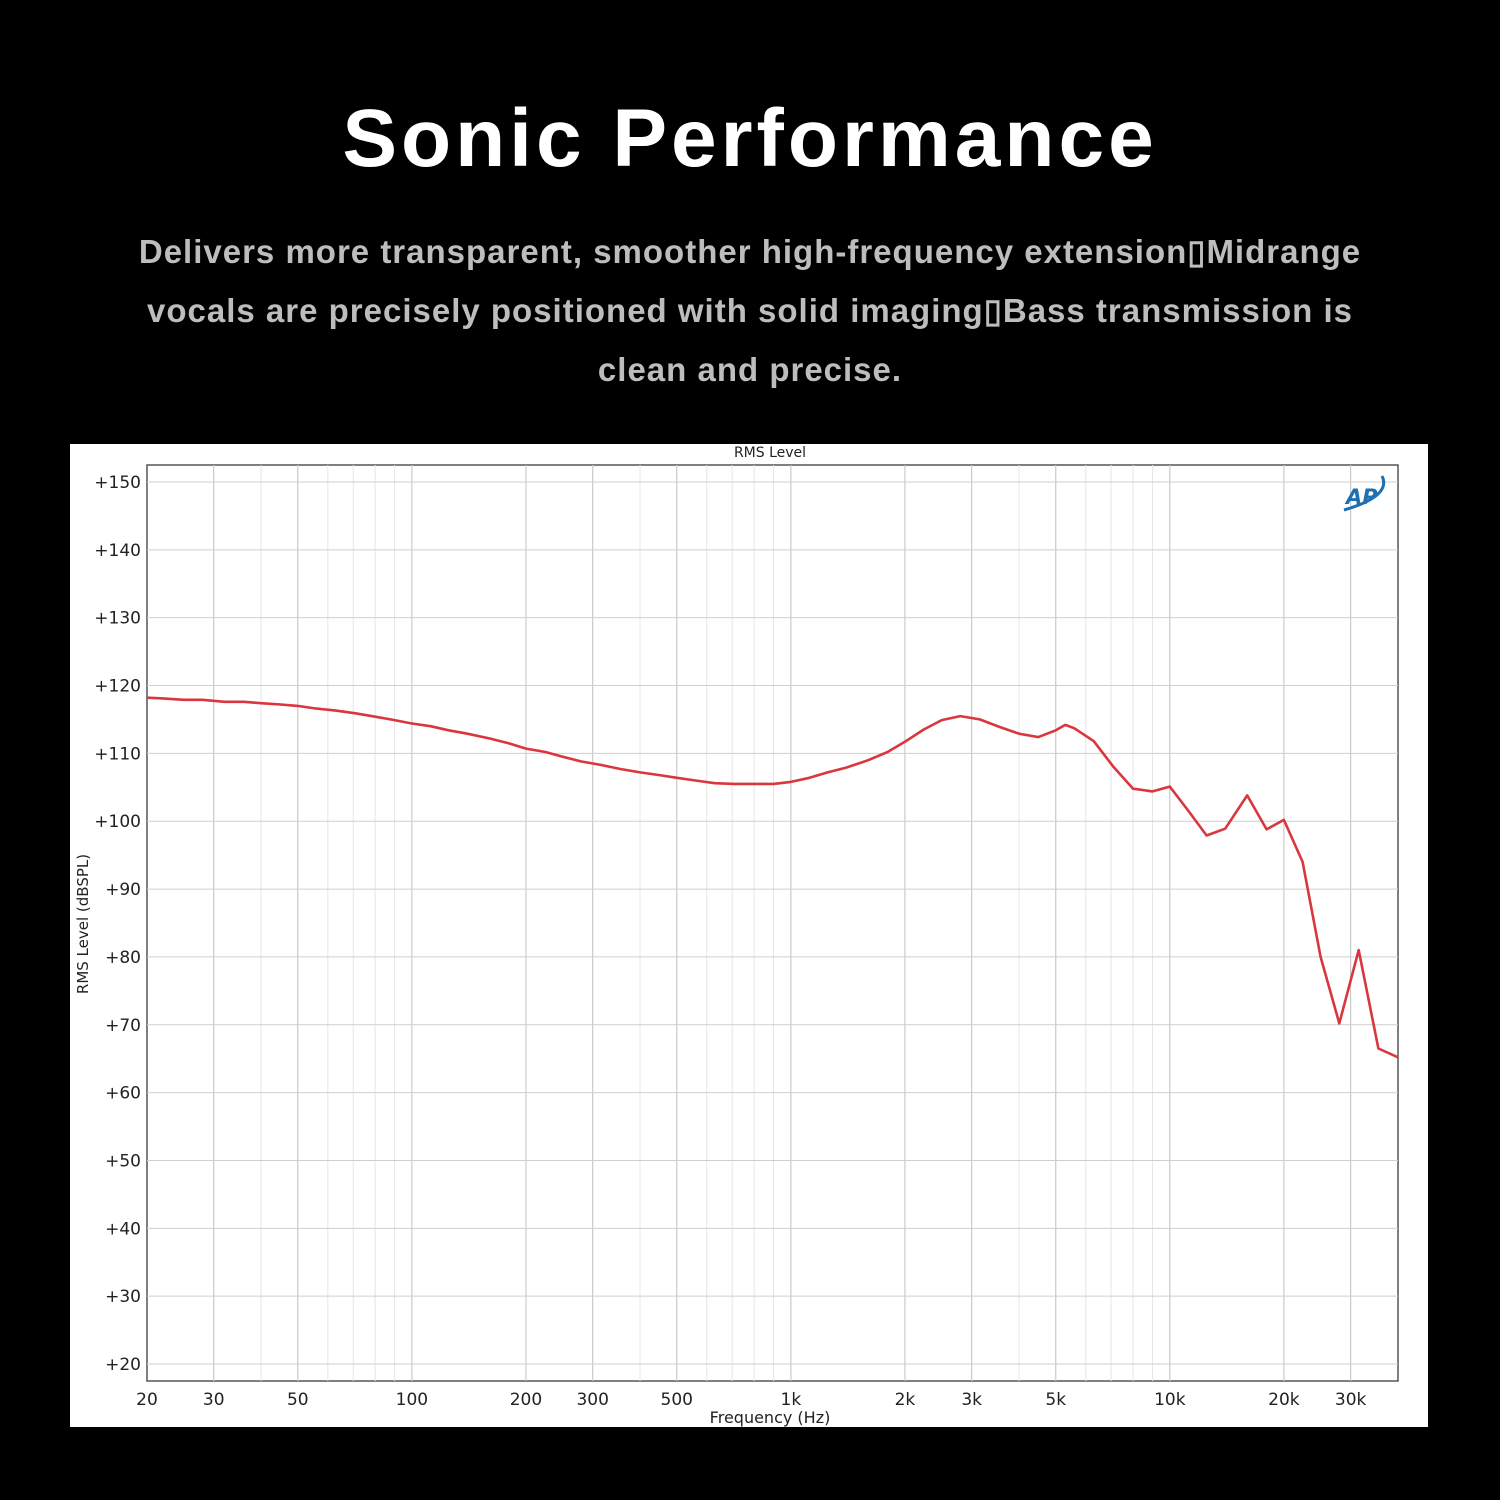 The image size is (1500, 1500). What do you see at coordinates (123, 1365) in the screenshot?
I see `y-tick-label: +20` at bounding box center [123, 1365].